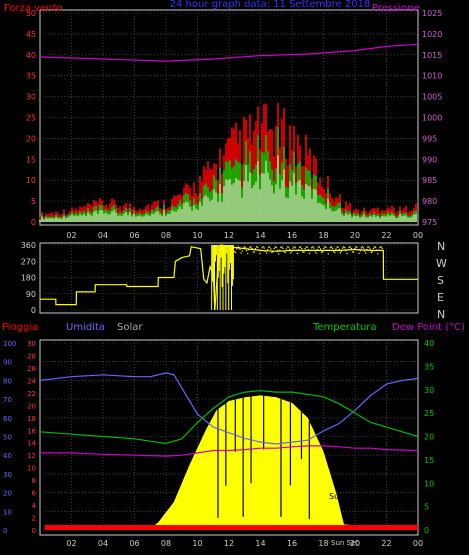 This screenshot has width=469, height=555. Describe the element at coordinates (7, 494) in the screenshot. I see `humidity-y-tick-label: 20` at that location.